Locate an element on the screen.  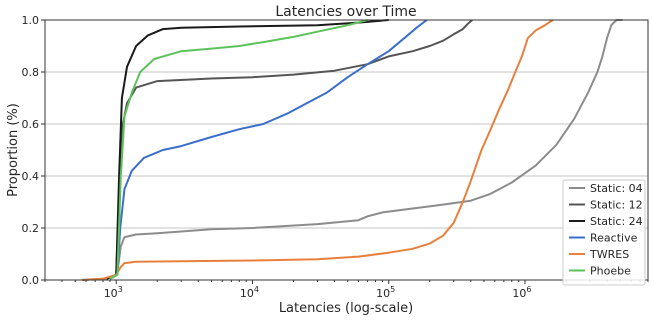
y-tick-label: 0.2 is located at coordinates (31, 228).